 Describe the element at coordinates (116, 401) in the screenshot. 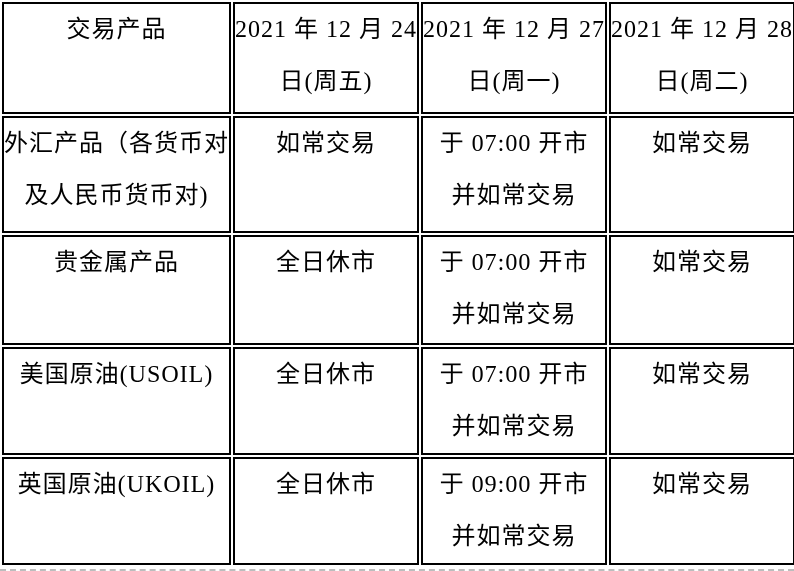

I see `cell-usoil-product: 美国原油(USOIL)` at that location.